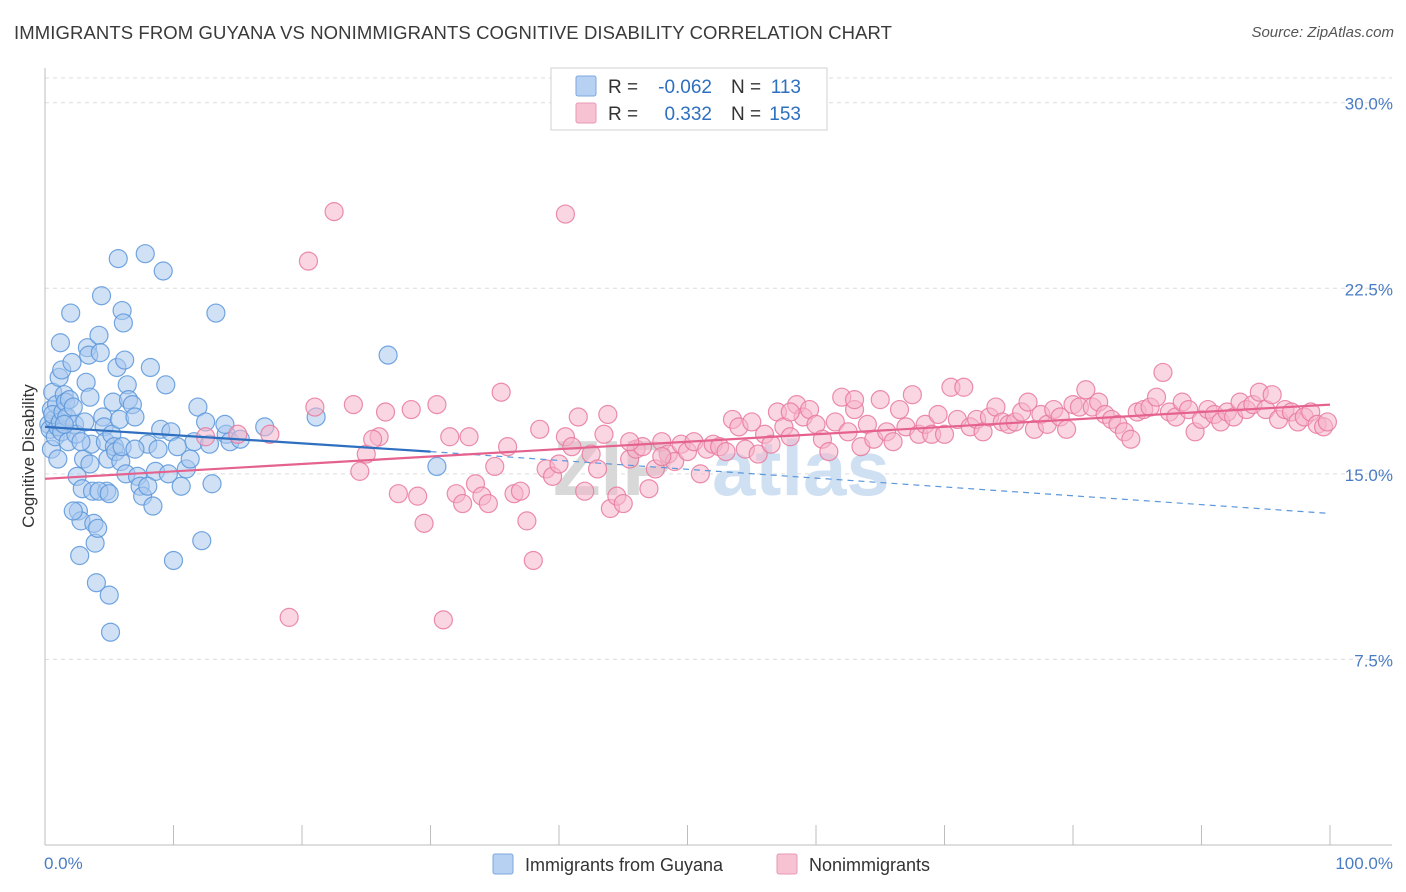 The width and height of the screenshot is (1406, 892). Describe the element at coordinates (623, 114) in the screenshot. I see `stats-r-label-2: R =` at that location.